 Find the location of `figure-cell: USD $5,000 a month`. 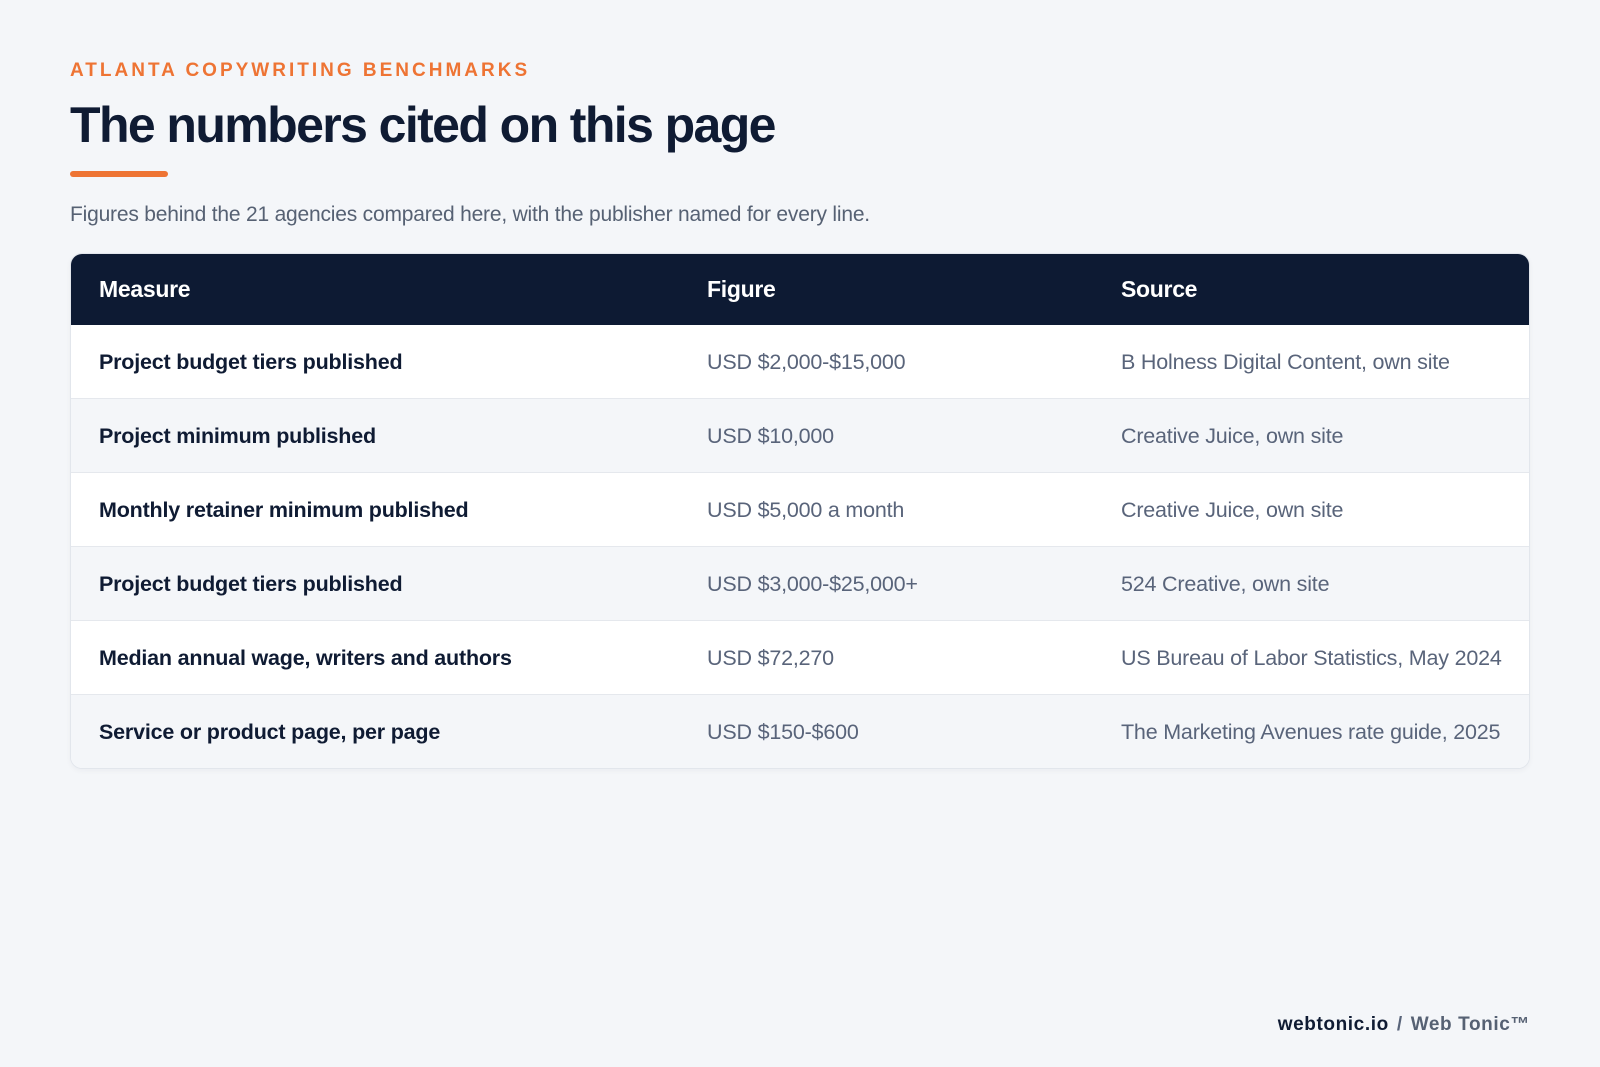

figure-cell: USD $5,000 a month is located at coordinates (806, 510).